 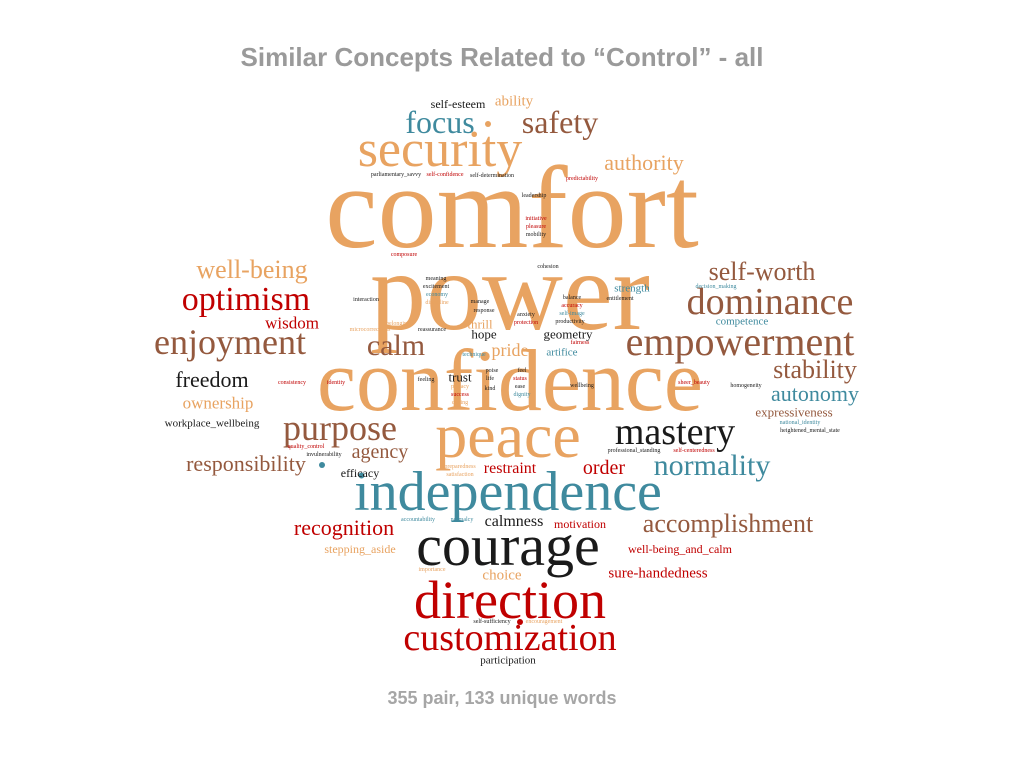 I want to click on cloud-word: response, so click(x=484, y=311).